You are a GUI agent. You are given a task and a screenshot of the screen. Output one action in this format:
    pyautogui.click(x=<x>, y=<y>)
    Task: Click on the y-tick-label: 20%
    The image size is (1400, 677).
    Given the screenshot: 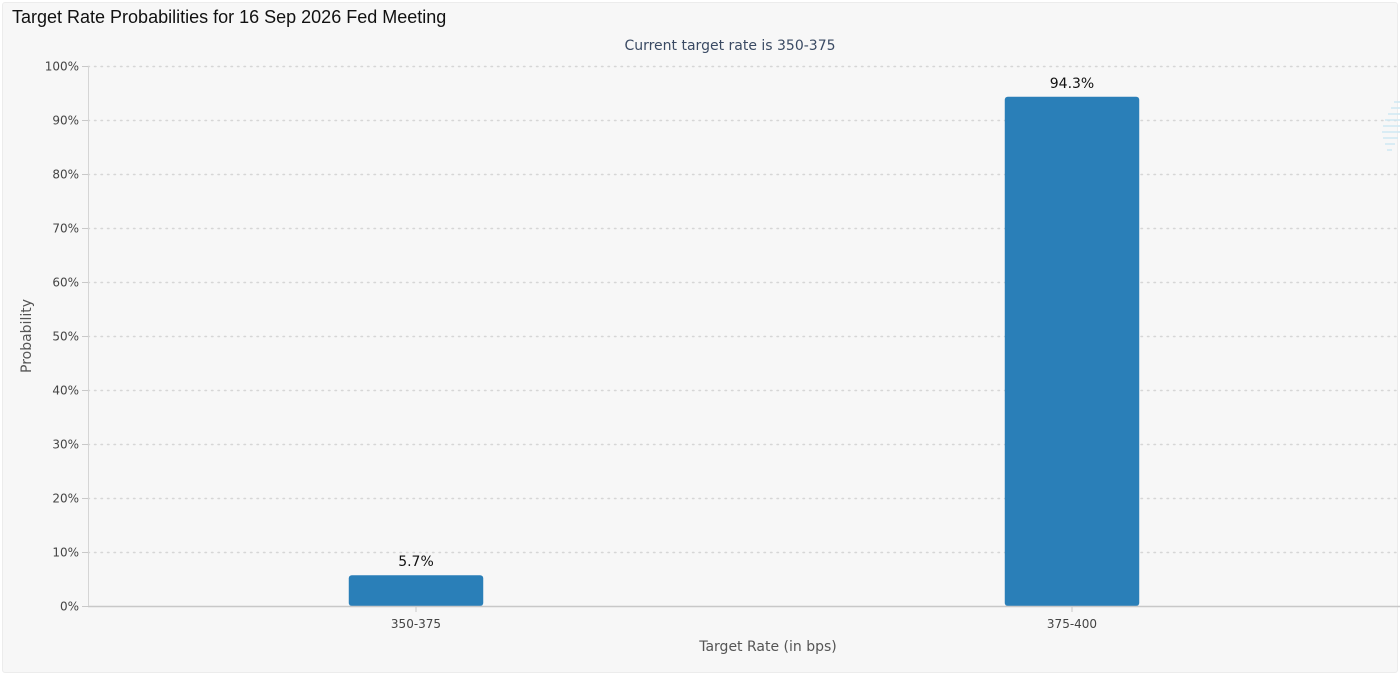 What is the action you would take?
    pyautogui.click(x=65, y=499)
    